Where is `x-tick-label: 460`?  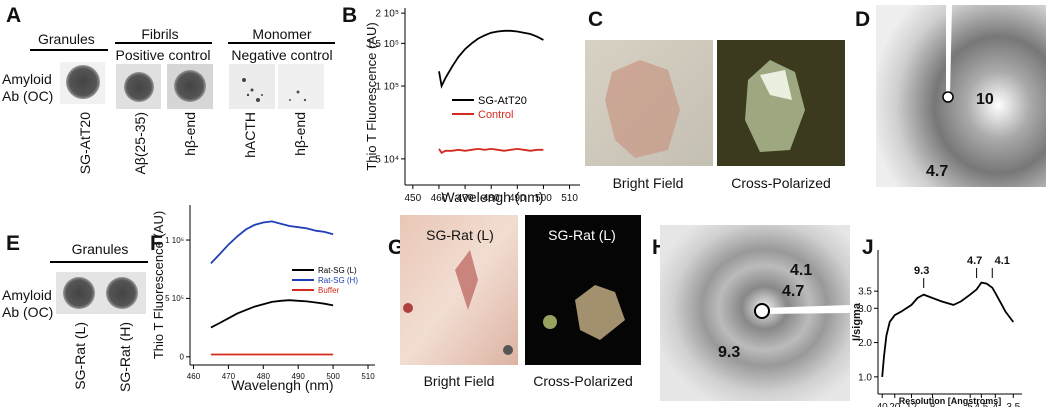
x-tick-label: 460 is located at coordinates (194, 376).